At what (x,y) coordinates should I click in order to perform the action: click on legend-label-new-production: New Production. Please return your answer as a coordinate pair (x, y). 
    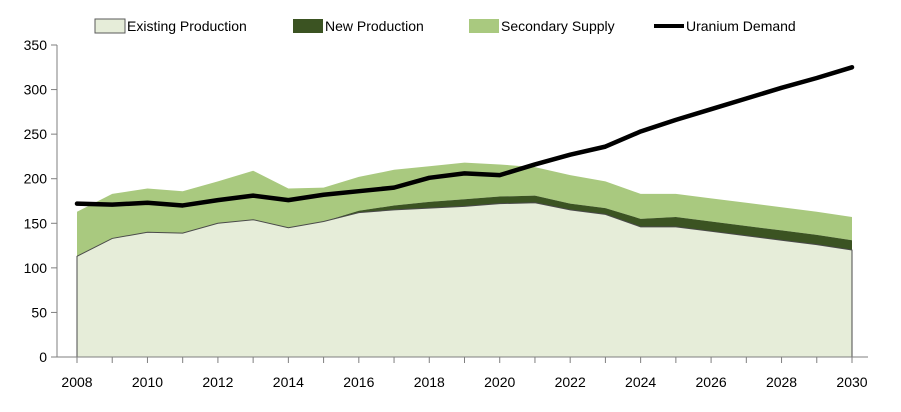
    Looking at the image, I should click on (374, 26).